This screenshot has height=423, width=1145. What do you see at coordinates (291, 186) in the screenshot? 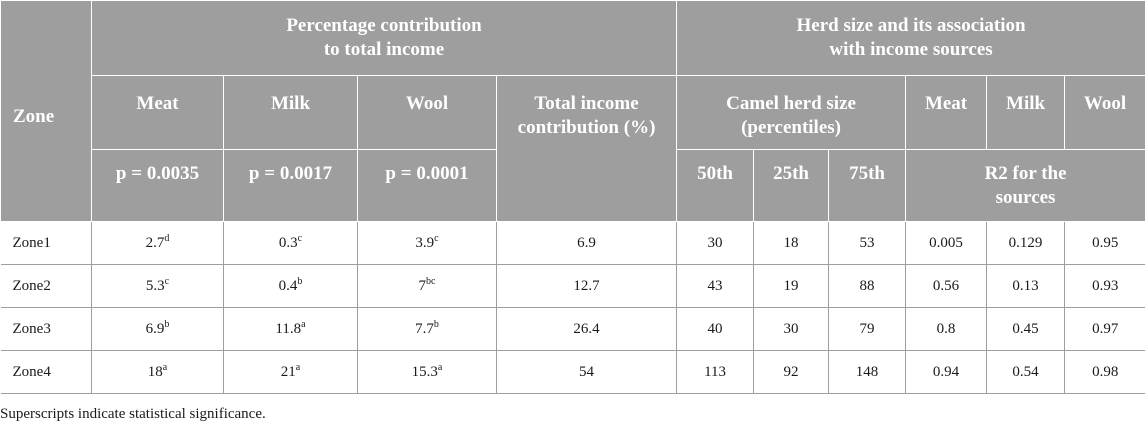
I see `header-p-milk: p = 0.0017` at bounding box center [291, 186].